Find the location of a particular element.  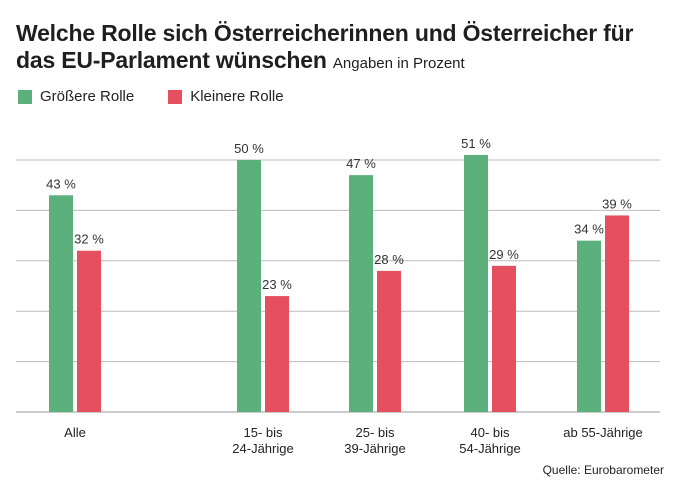

legend-swatch-red is located at coordinates (175, 96).